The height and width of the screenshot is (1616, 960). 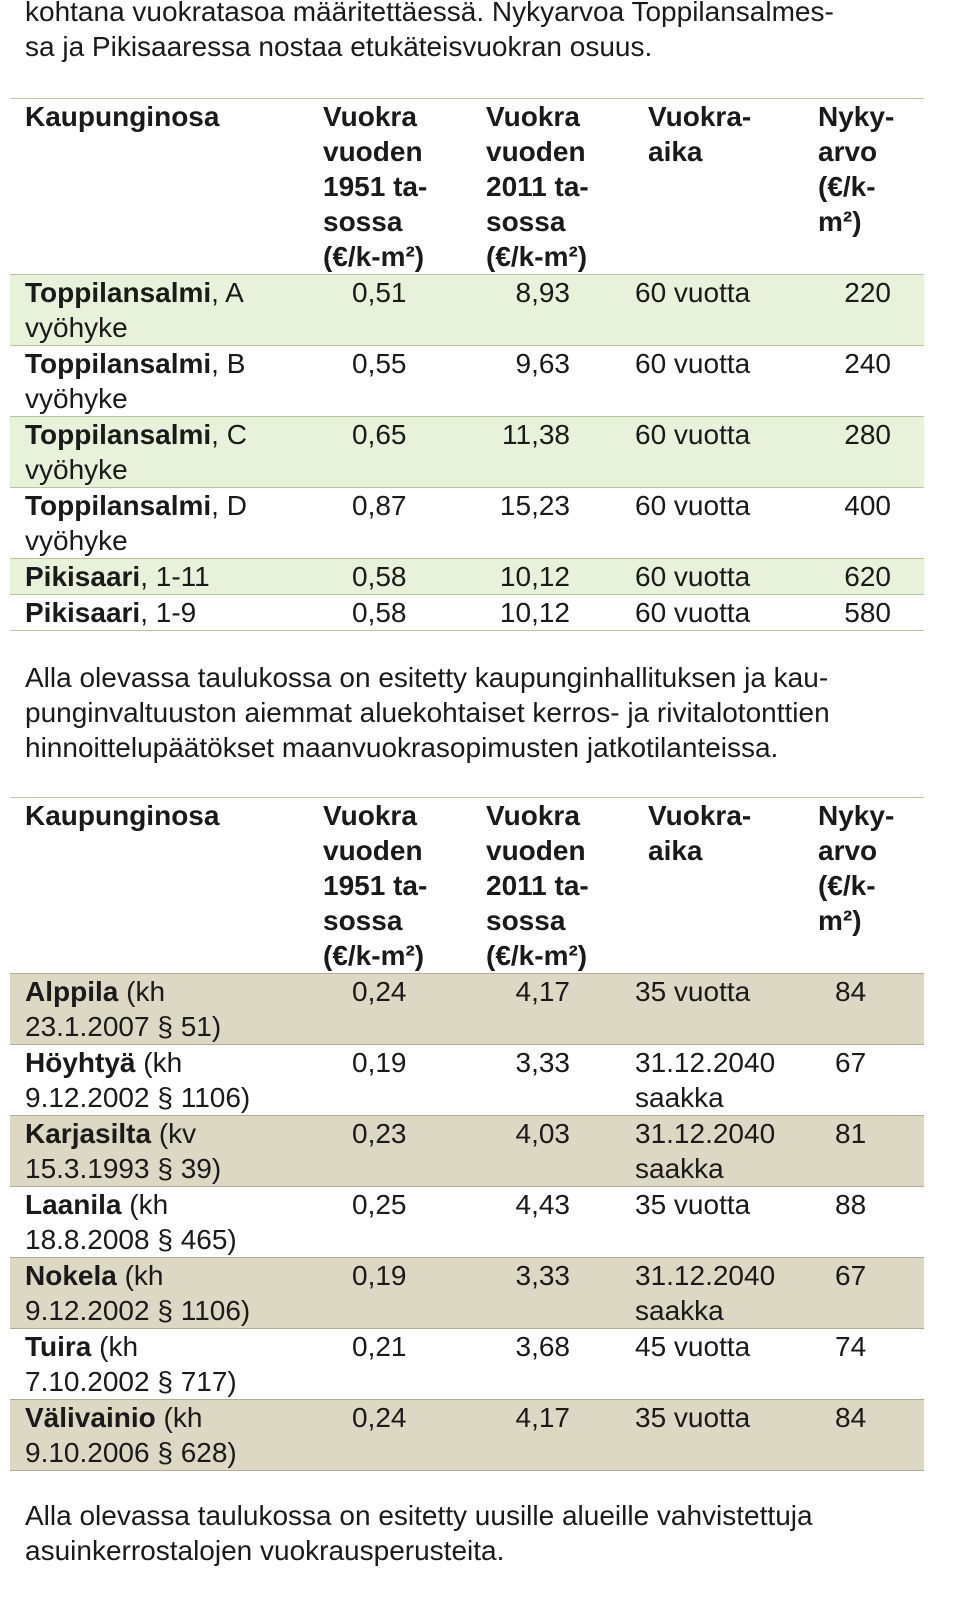 What do you see at coordinates (856, 116) in the screenshot?
I see `header-line: Nyky-` at bounding box center [856, 116].